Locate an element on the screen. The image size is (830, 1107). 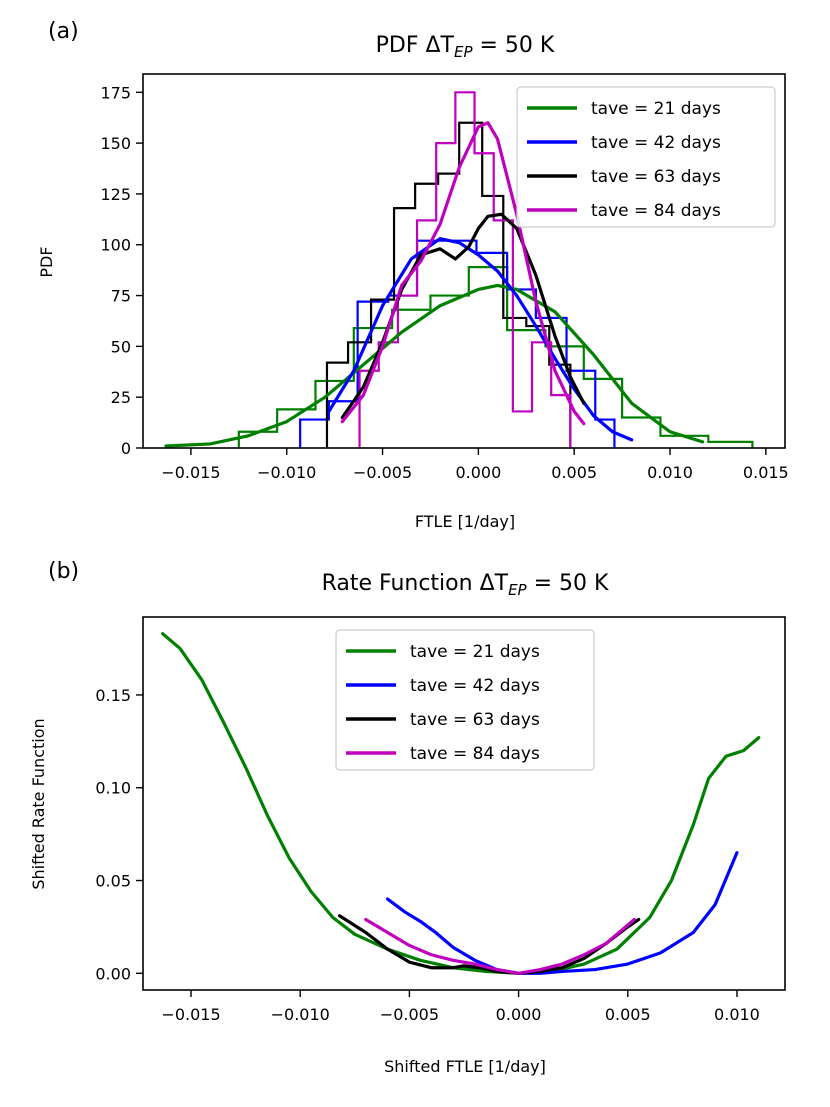
panel-b-xtick-label: −0.015 is located at coordinates (190, 1014).